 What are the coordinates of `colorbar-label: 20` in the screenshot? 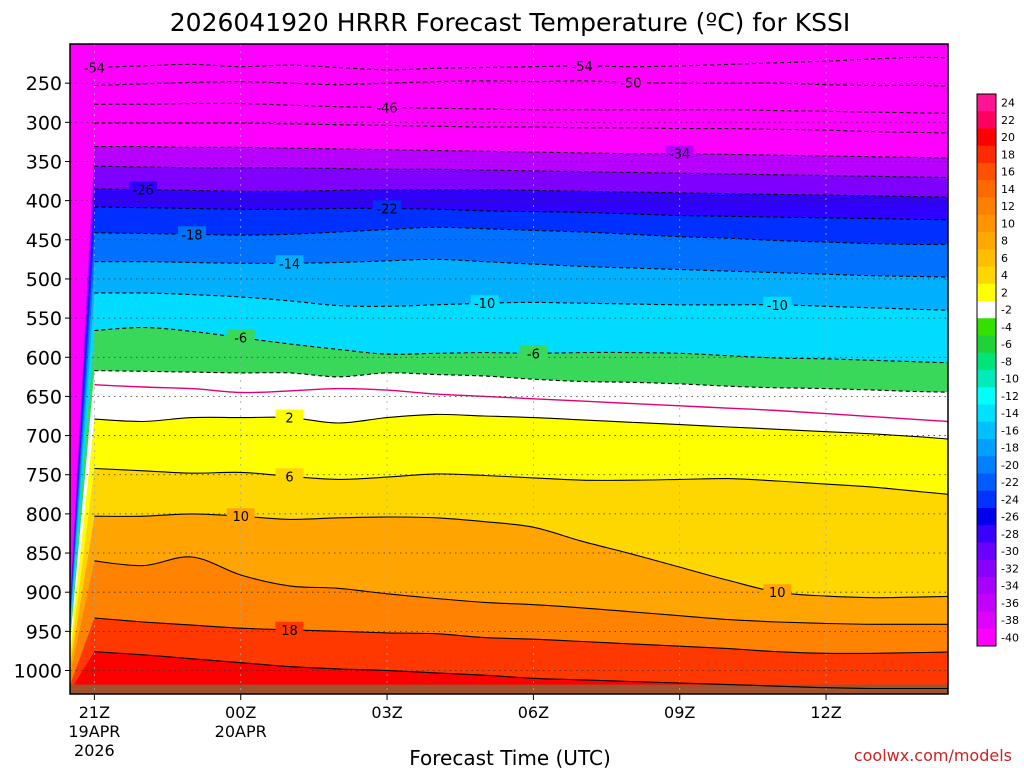 It's located at (1008, 137).